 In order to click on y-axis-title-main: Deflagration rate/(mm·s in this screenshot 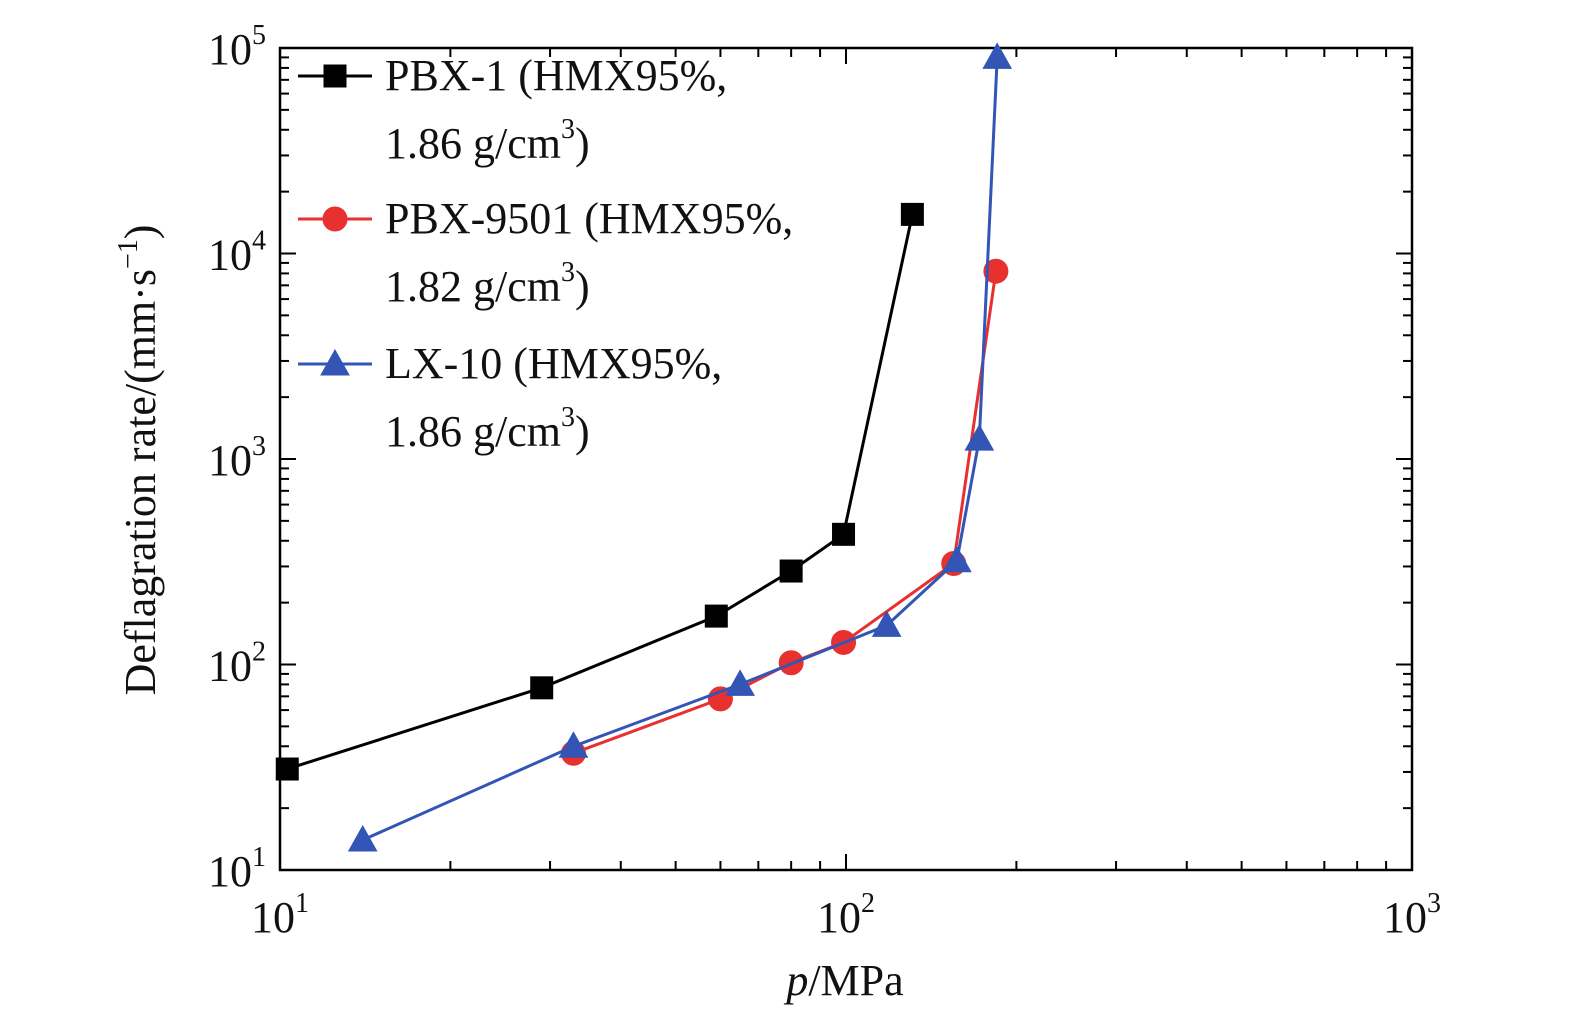, I will do `click(140, 482)`.